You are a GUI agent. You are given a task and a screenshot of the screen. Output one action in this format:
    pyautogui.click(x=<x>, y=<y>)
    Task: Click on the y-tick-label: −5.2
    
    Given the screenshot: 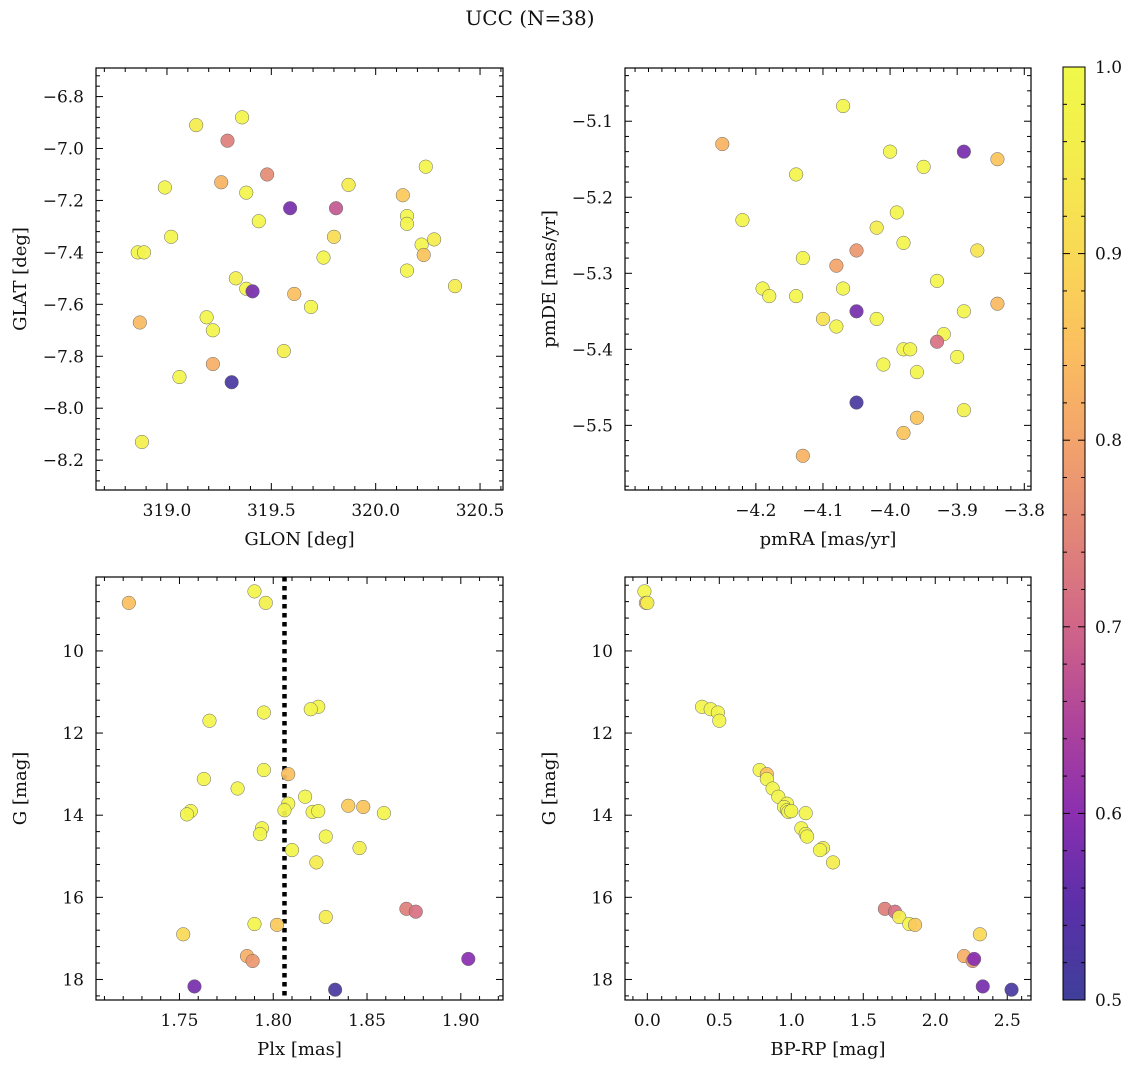 What is the action you would take?
    pyautogui.click(x=592, y=198)
    